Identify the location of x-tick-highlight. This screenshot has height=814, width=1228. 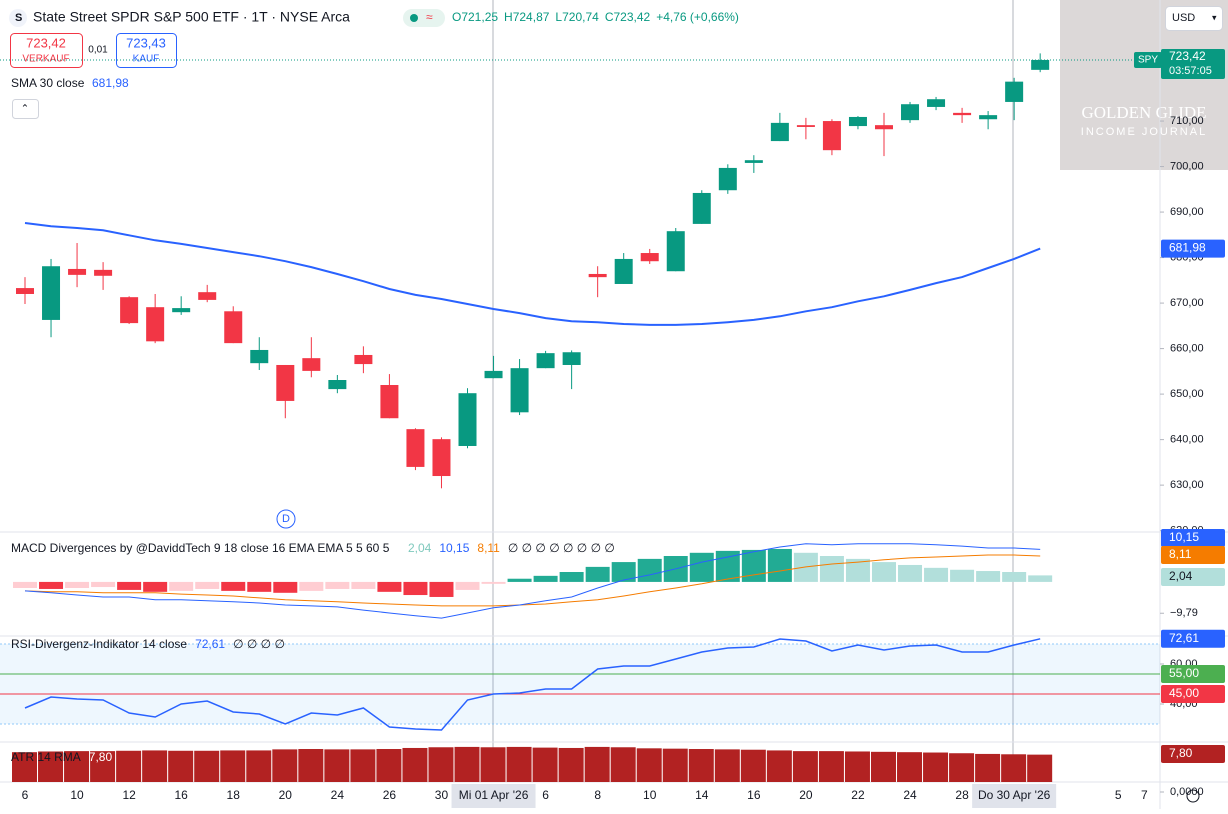
(1014, 796).